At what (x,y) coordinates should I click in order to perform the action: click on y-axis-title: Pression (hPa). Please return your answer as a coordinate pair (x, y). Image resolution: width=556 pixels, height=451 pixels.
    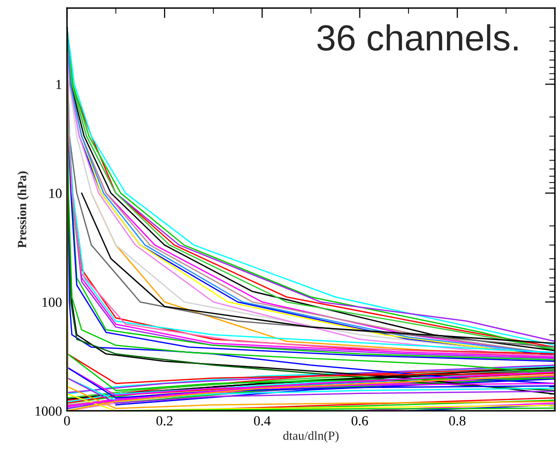
    Looking at the image, I should click on (23, 209).